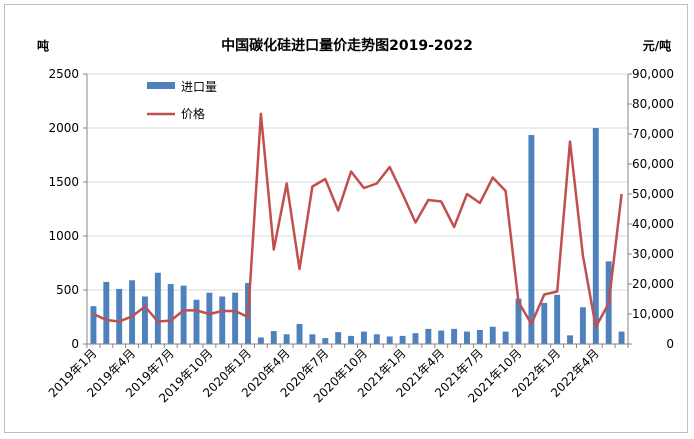 The width and height of the screenshot is (694, 439). What do you see at coordinates (193, 113) in the screenshot?
I see `legend-line-label: 价格` at bounding box center [193, 113].